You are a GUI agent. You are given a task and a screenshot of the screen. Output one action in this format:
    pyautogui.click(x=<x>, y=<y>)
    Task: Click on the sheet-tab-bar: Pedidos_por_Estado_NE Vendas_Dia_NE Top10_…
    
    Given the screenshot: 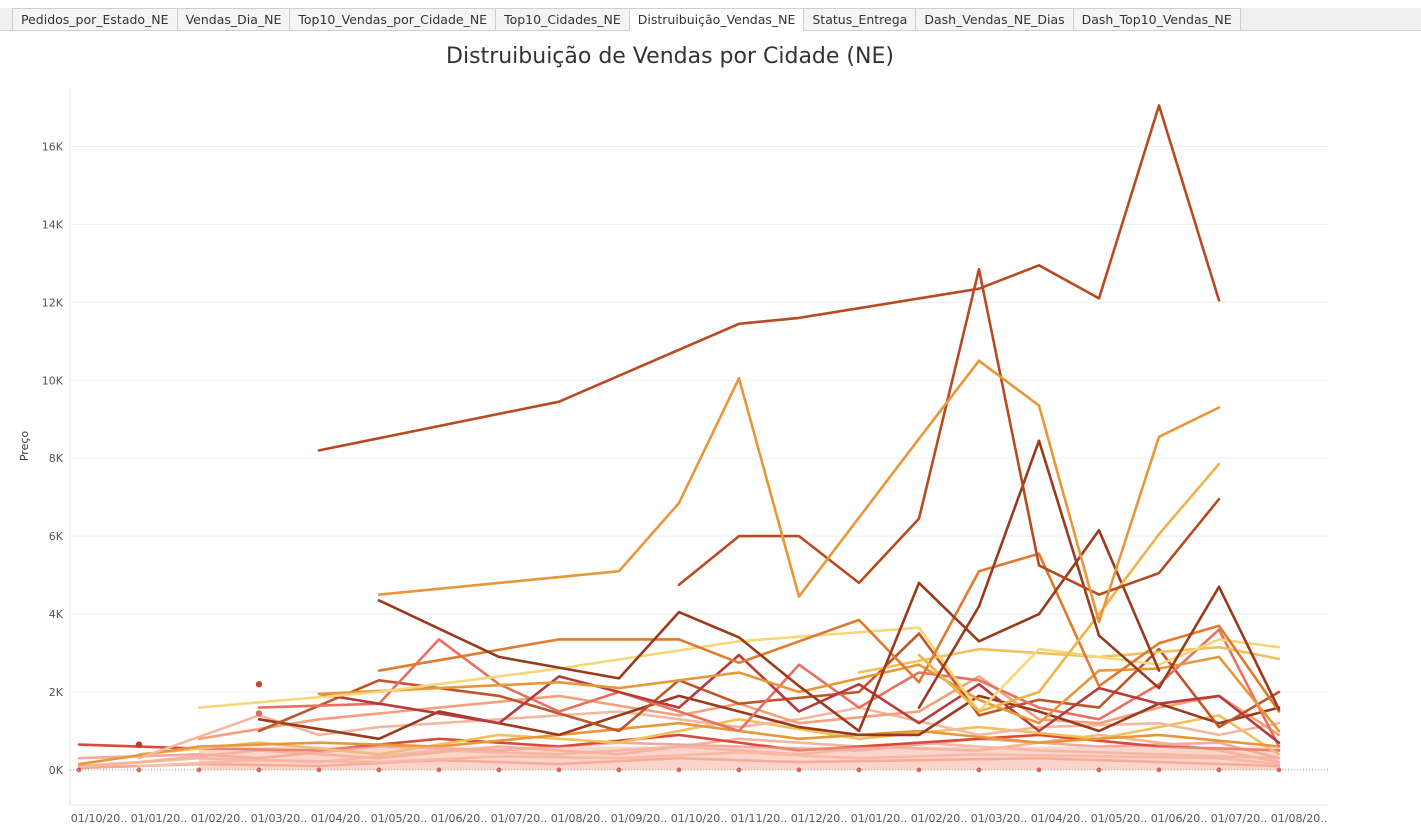 What is the action you would take?
    pyautogui.click(x=710, y=15)
    